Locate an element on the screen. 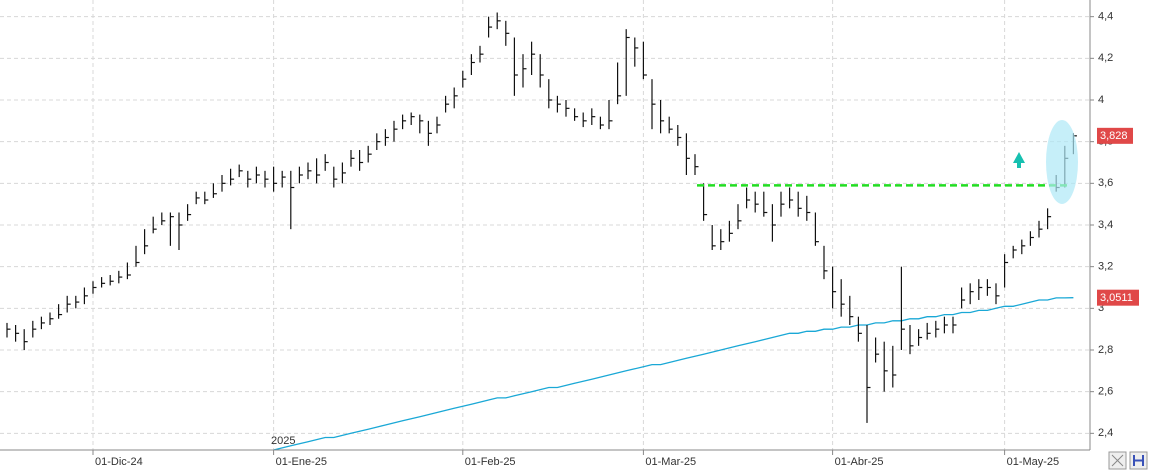 Image resolution: width=1152 pixels, height=472 pixels. y-tick-label: 3,2 is located at coordinates (1105, 267).